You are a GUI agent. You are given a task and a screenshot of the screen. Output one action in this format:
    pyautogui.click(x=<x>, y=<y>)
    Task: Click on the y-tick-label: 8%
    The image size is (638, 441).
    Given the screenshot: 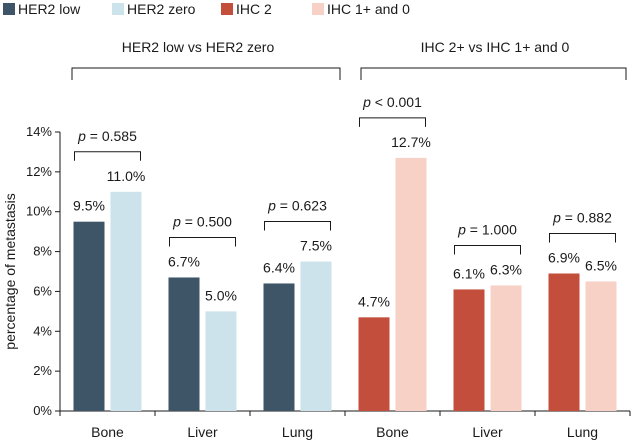 What is the action you would take?
    pyautogui.click(x=42, y=251)
    